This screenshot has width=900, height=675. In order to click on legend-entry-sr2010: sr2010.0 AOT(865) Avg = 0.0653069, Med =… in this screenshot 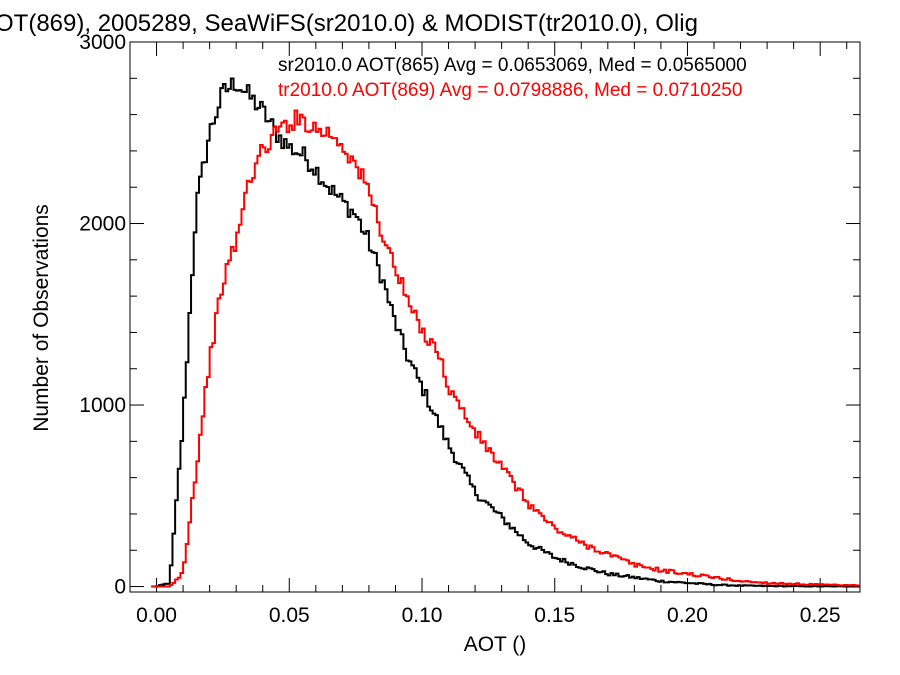, I will do `click(512, 65)`.